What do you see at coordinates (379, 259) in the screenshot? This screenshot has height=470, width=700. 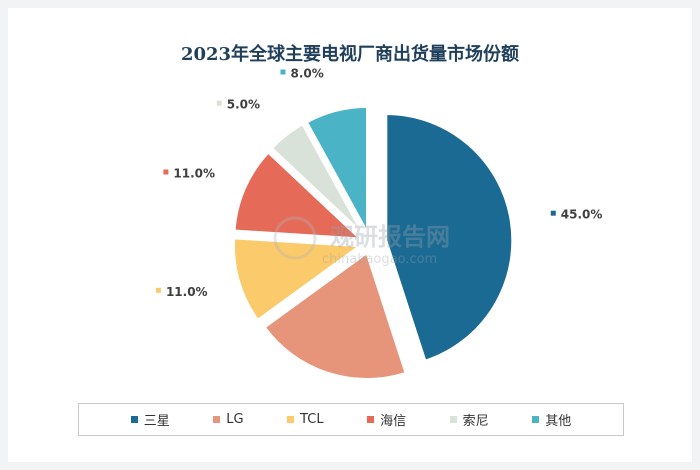 I see `watermark-url: chinabaogao.com` at bounding box center [379, 259].